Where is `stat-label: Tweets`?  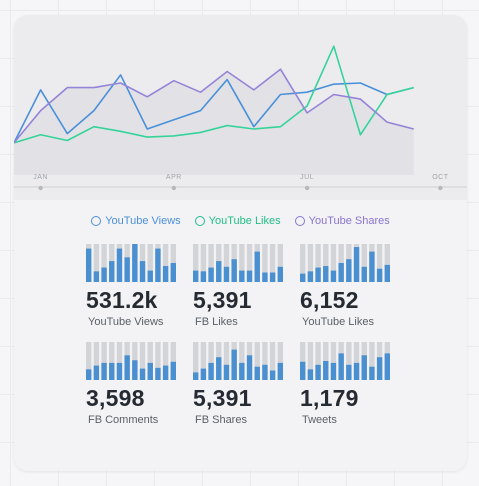 stat-label: Tweets is located at coordinates (319, 420).